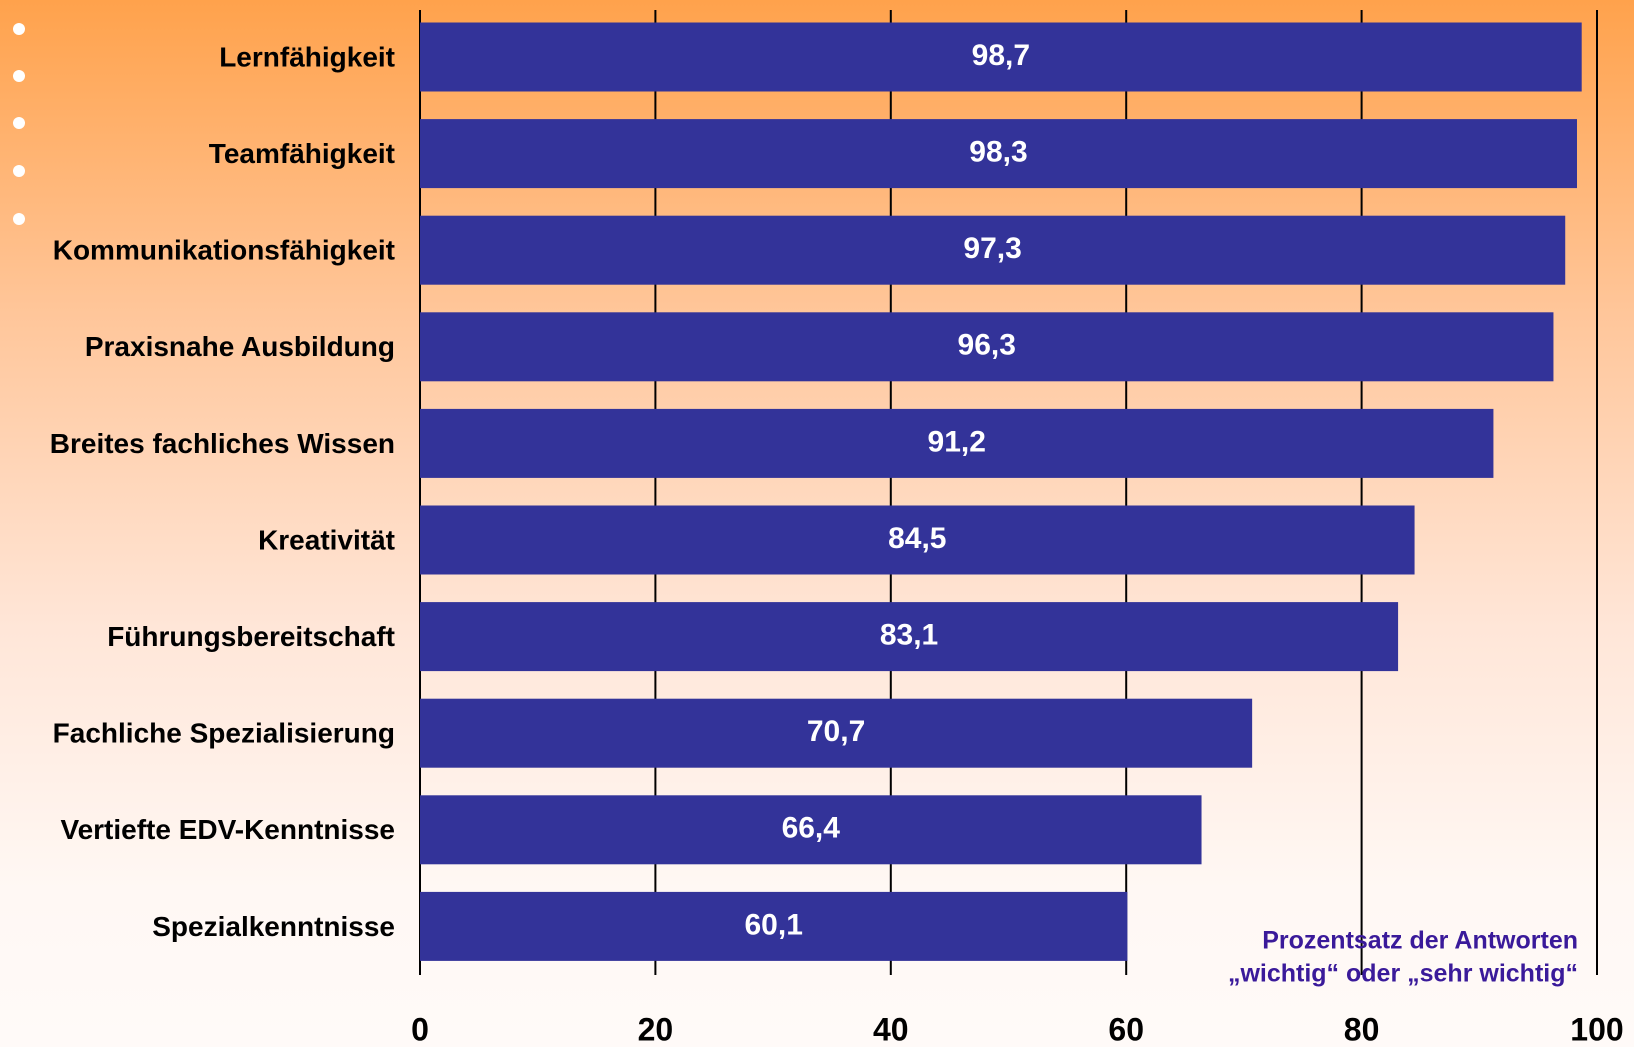  I want to click on data-label: 83,1, so click(909, 635).